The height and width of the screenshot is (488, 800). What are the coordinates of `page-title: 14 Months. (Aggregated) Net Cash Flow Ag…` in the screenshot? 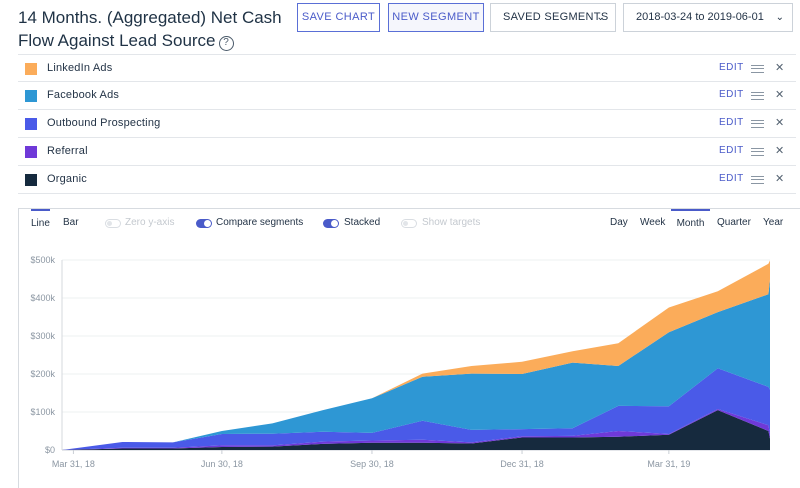 It's located at (153, 29).